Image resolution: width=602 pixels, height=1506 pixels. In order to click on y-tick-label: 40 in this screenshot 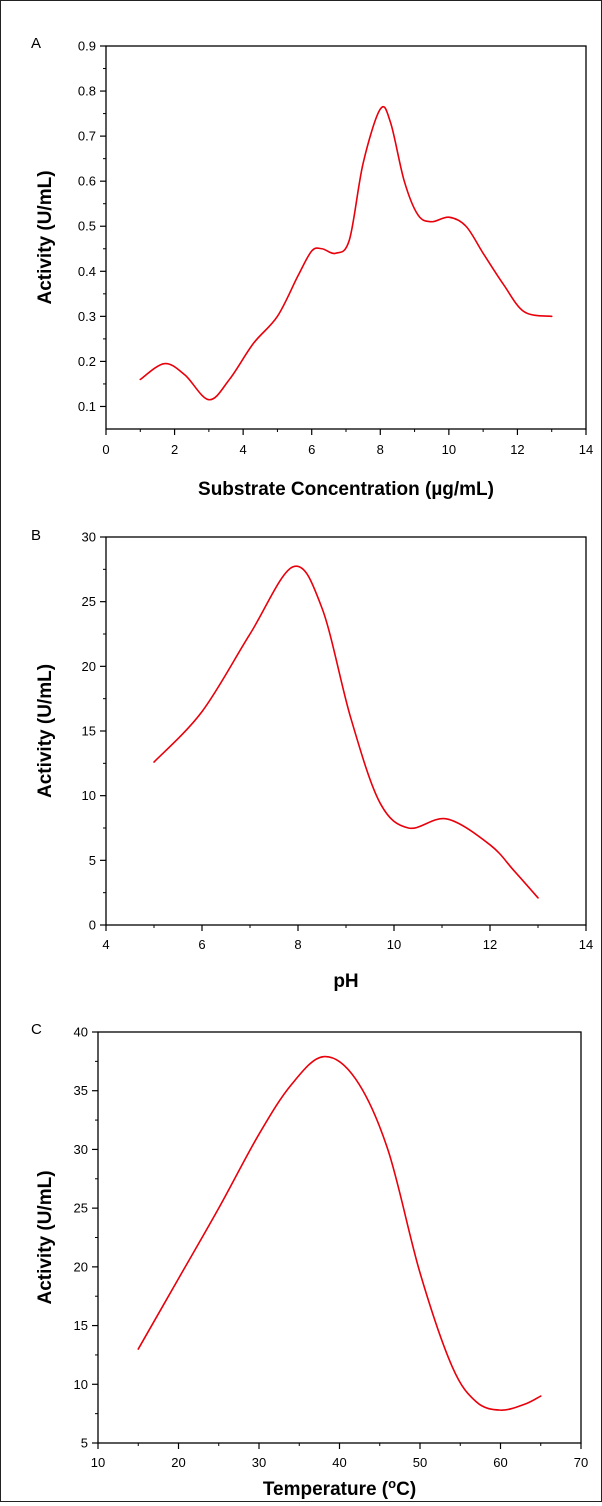, I will do `click(81, 1032)`.